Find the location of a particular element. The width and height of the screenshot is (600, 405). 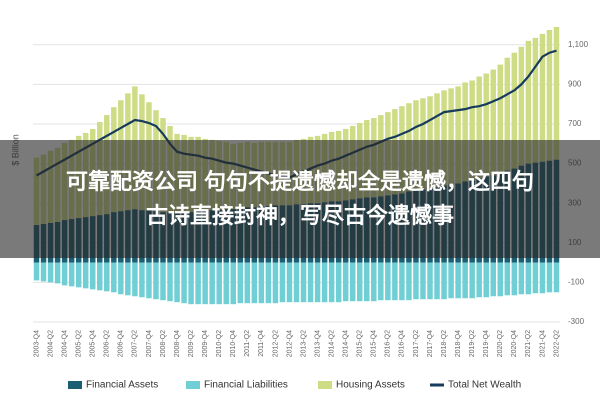

x-tick-label: 2019-Q4 is located at coordinates (486, 343).